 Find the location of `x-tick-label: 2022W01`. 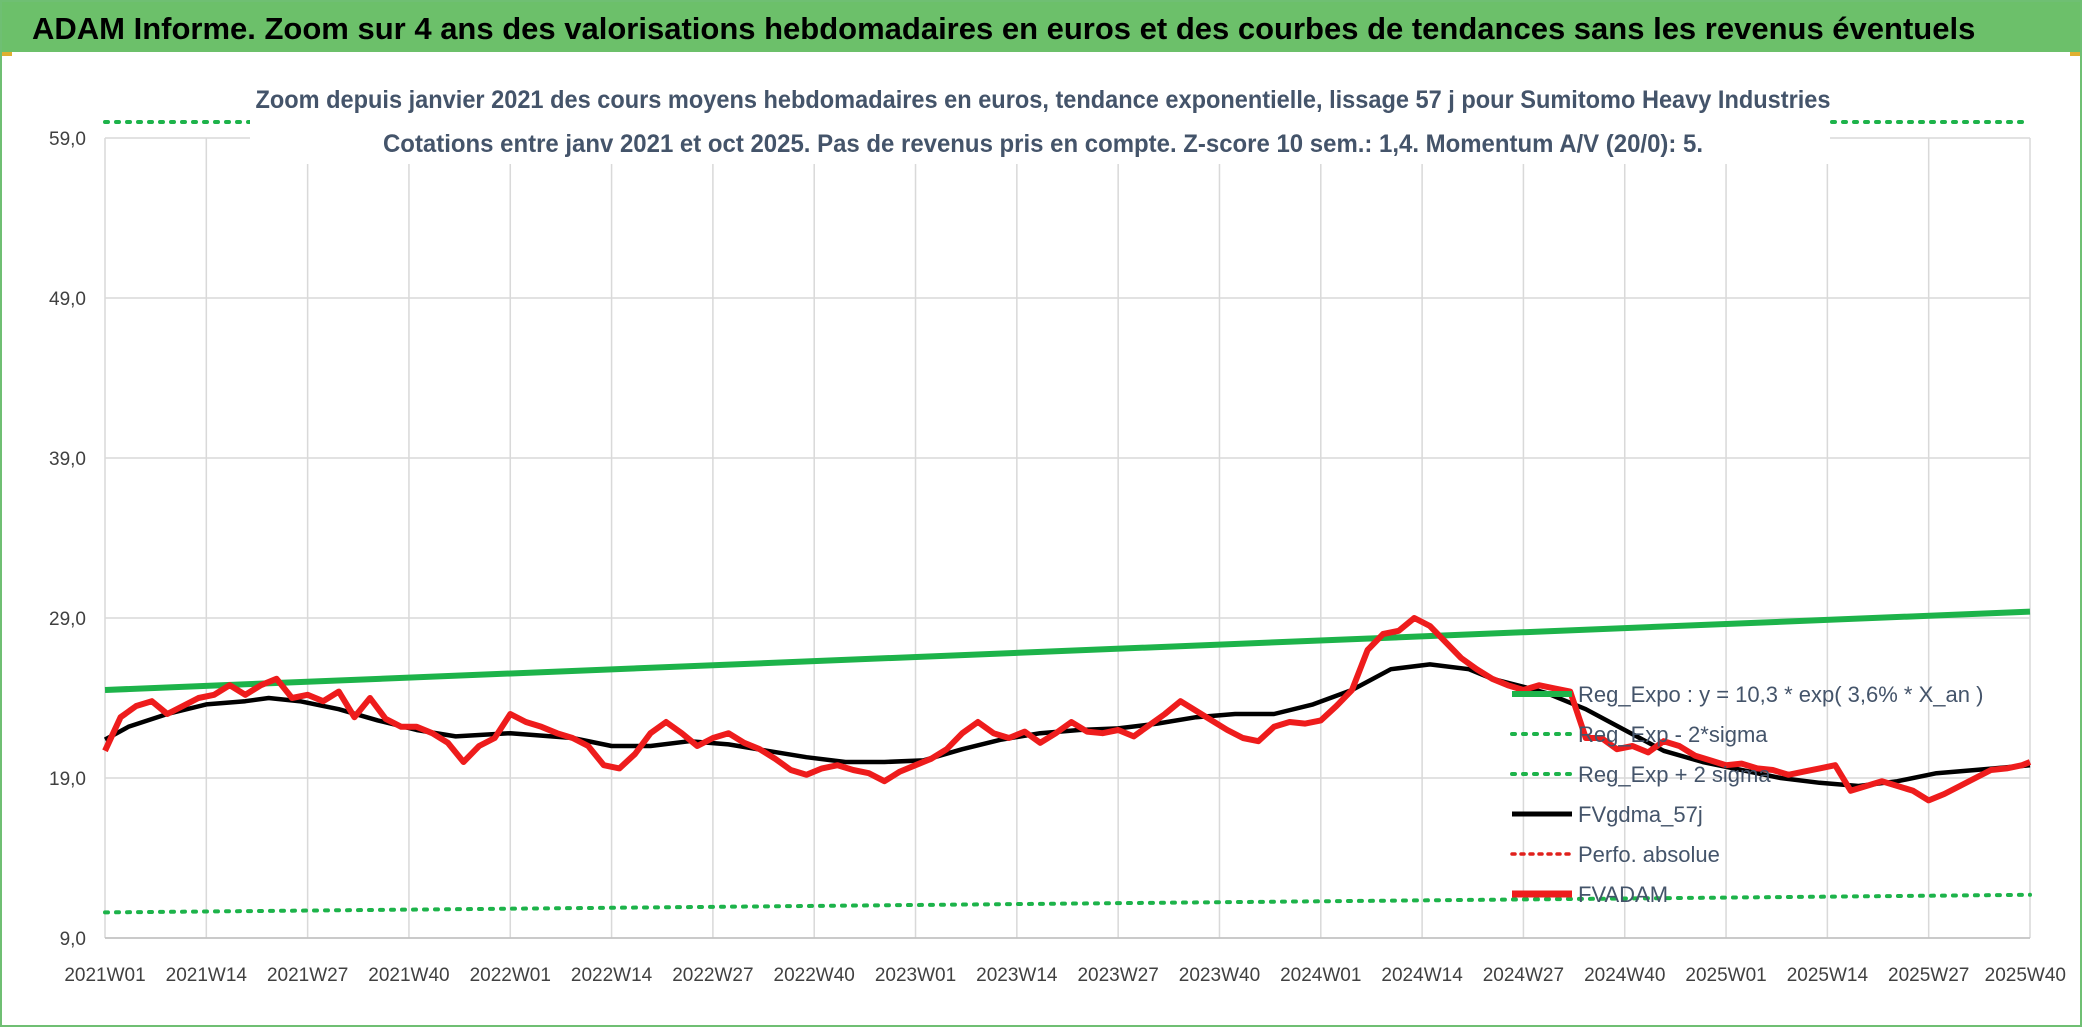

x-tick-label: 2022W01 is located at coordinates (510, 975).